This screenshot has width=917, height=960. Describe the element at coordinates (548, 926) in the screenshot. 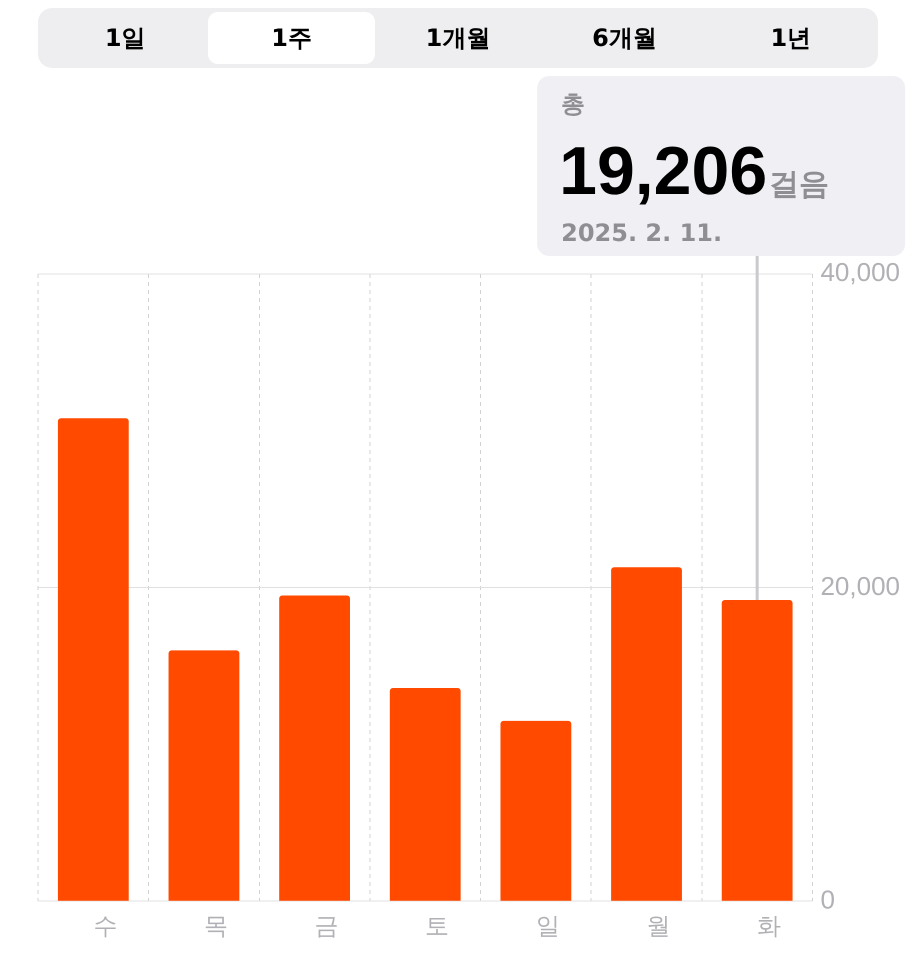

I see `x-tick-label: 일` at that location.